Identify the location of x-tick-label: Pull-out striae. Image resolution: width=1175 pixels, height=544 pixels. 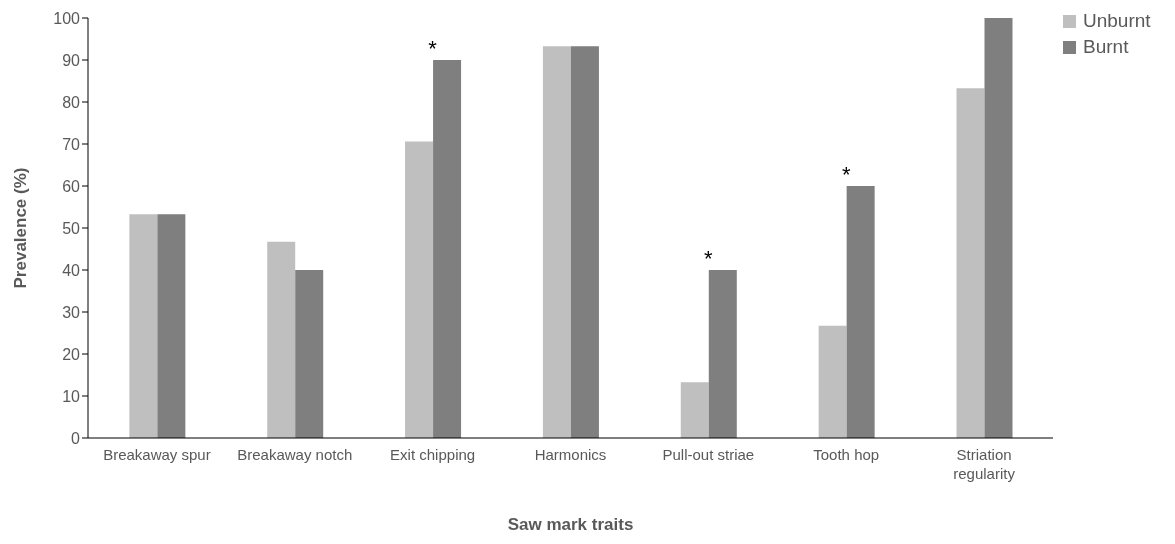
(708, 454).